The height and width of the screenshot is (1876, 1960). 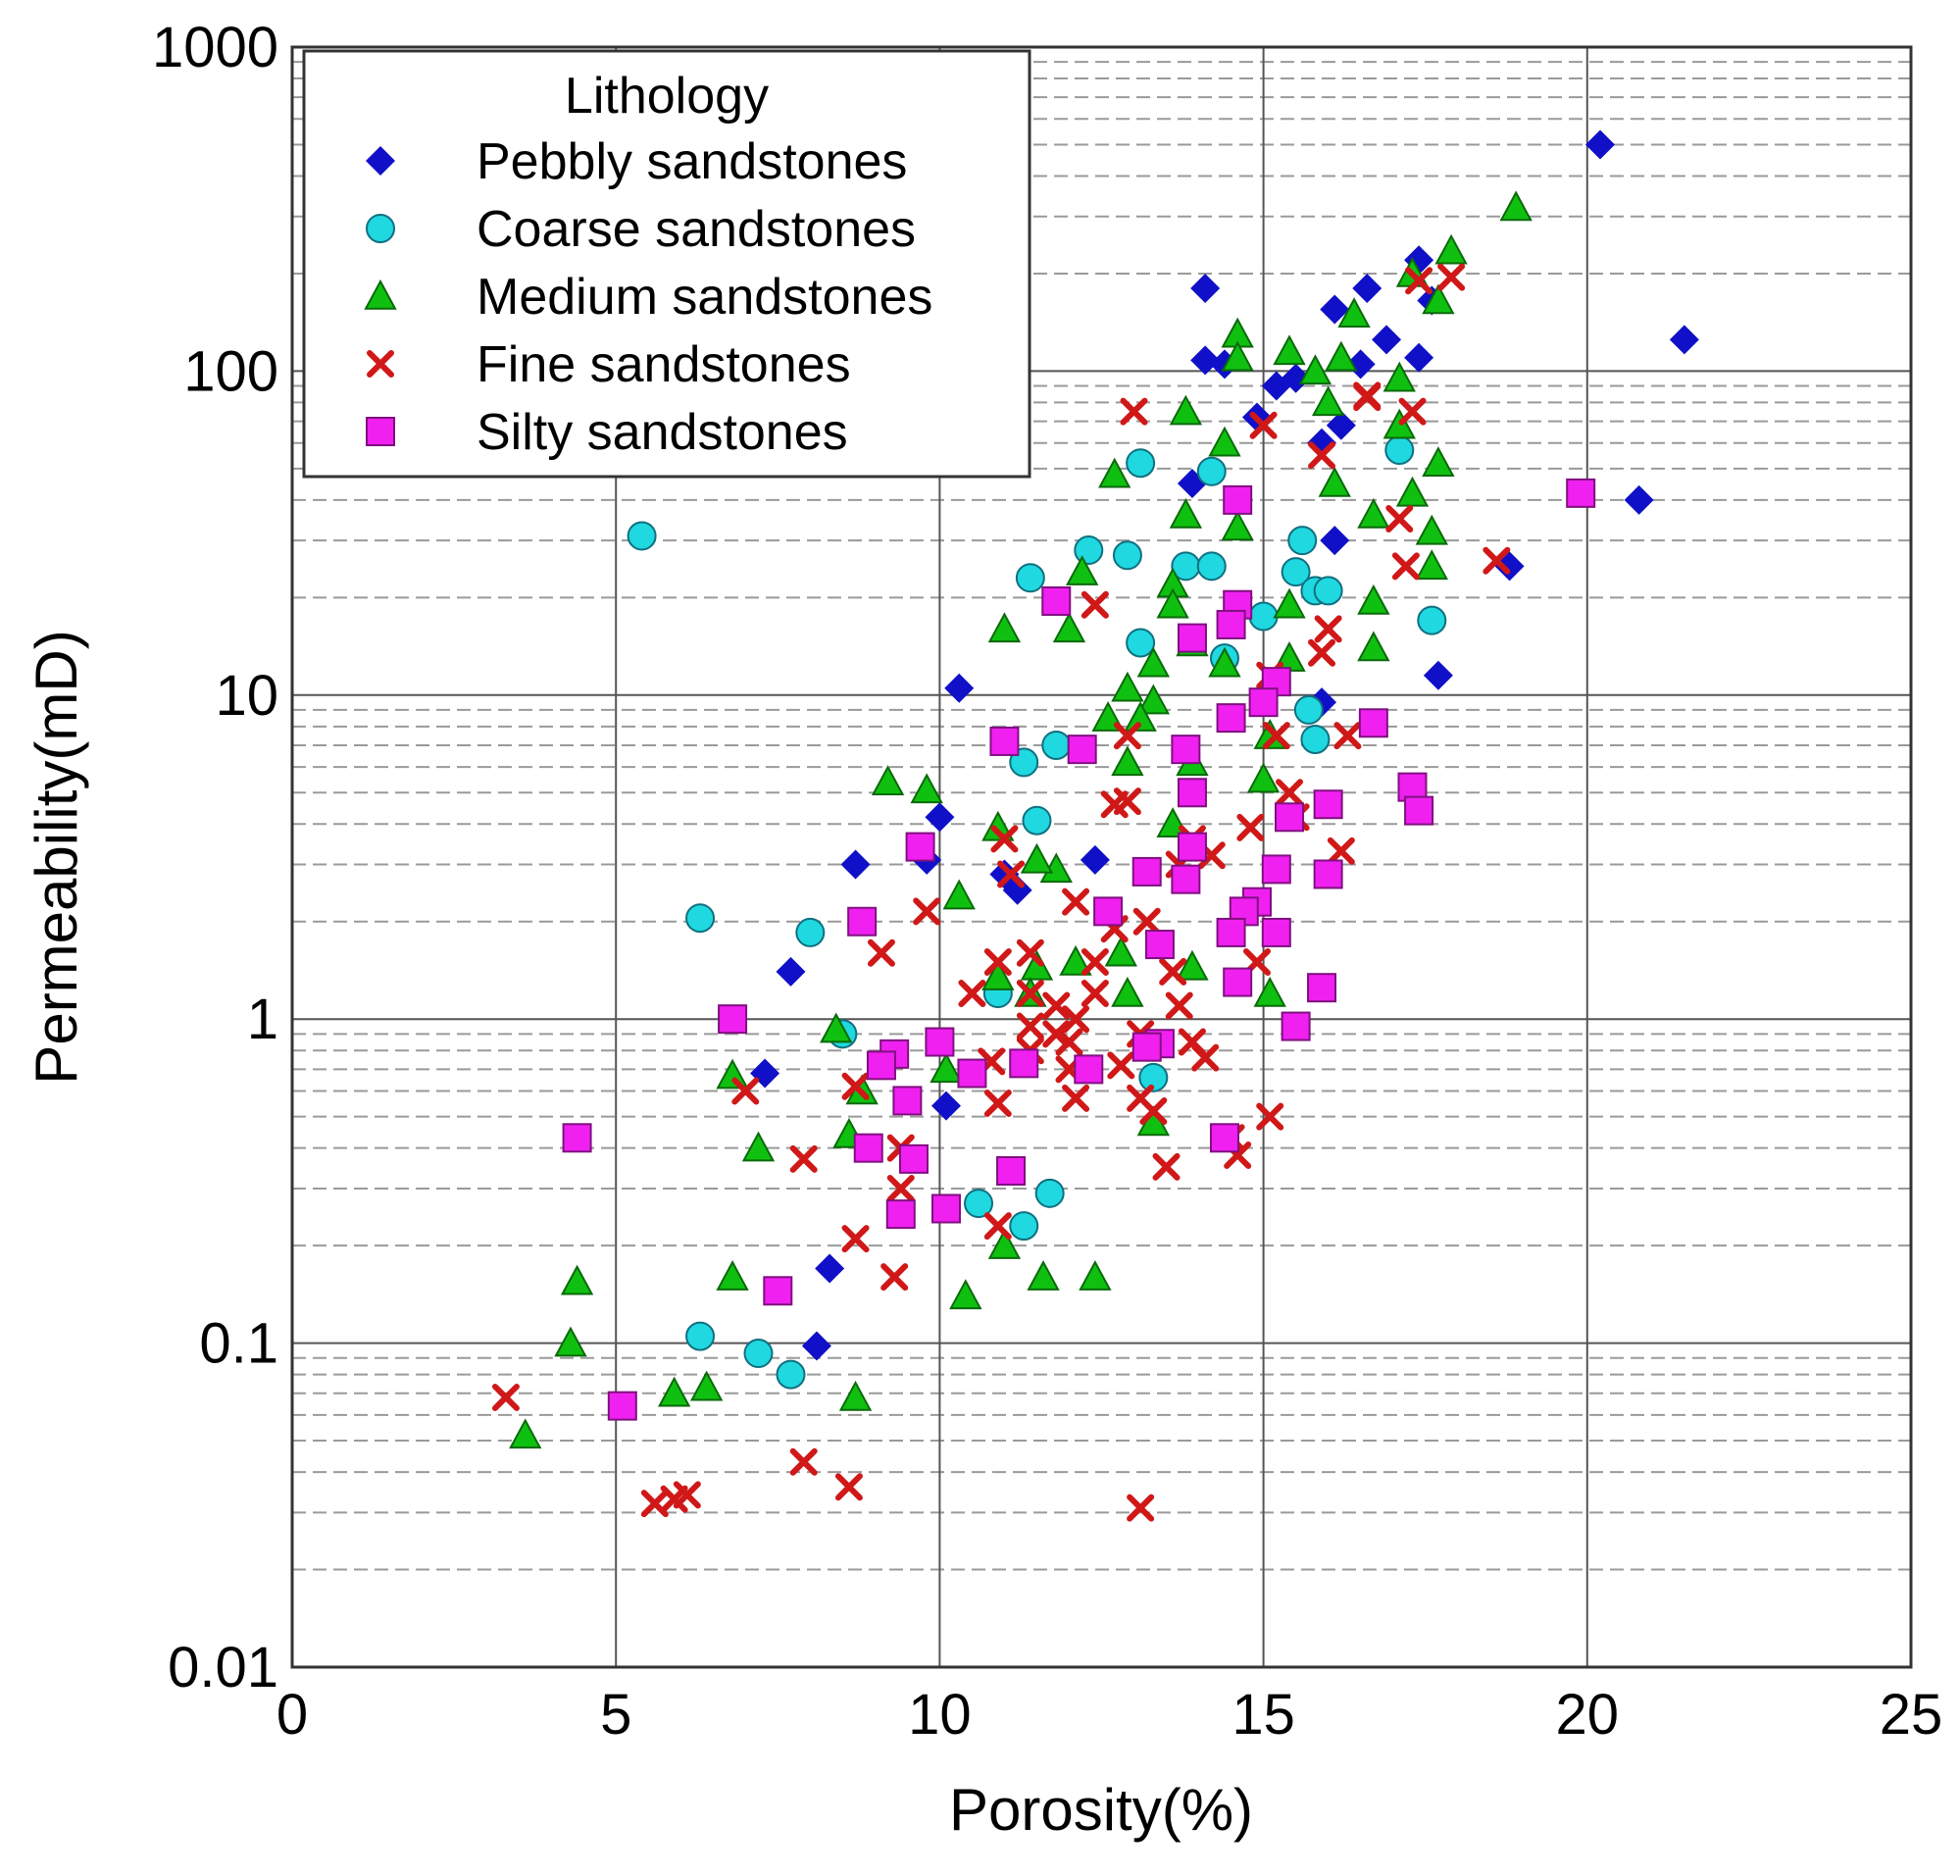 What do you see at coordinates (56, 857) in the screenshot?
I see `y-axis-title: Permeability(mD)` at bounding box center [56, 857].